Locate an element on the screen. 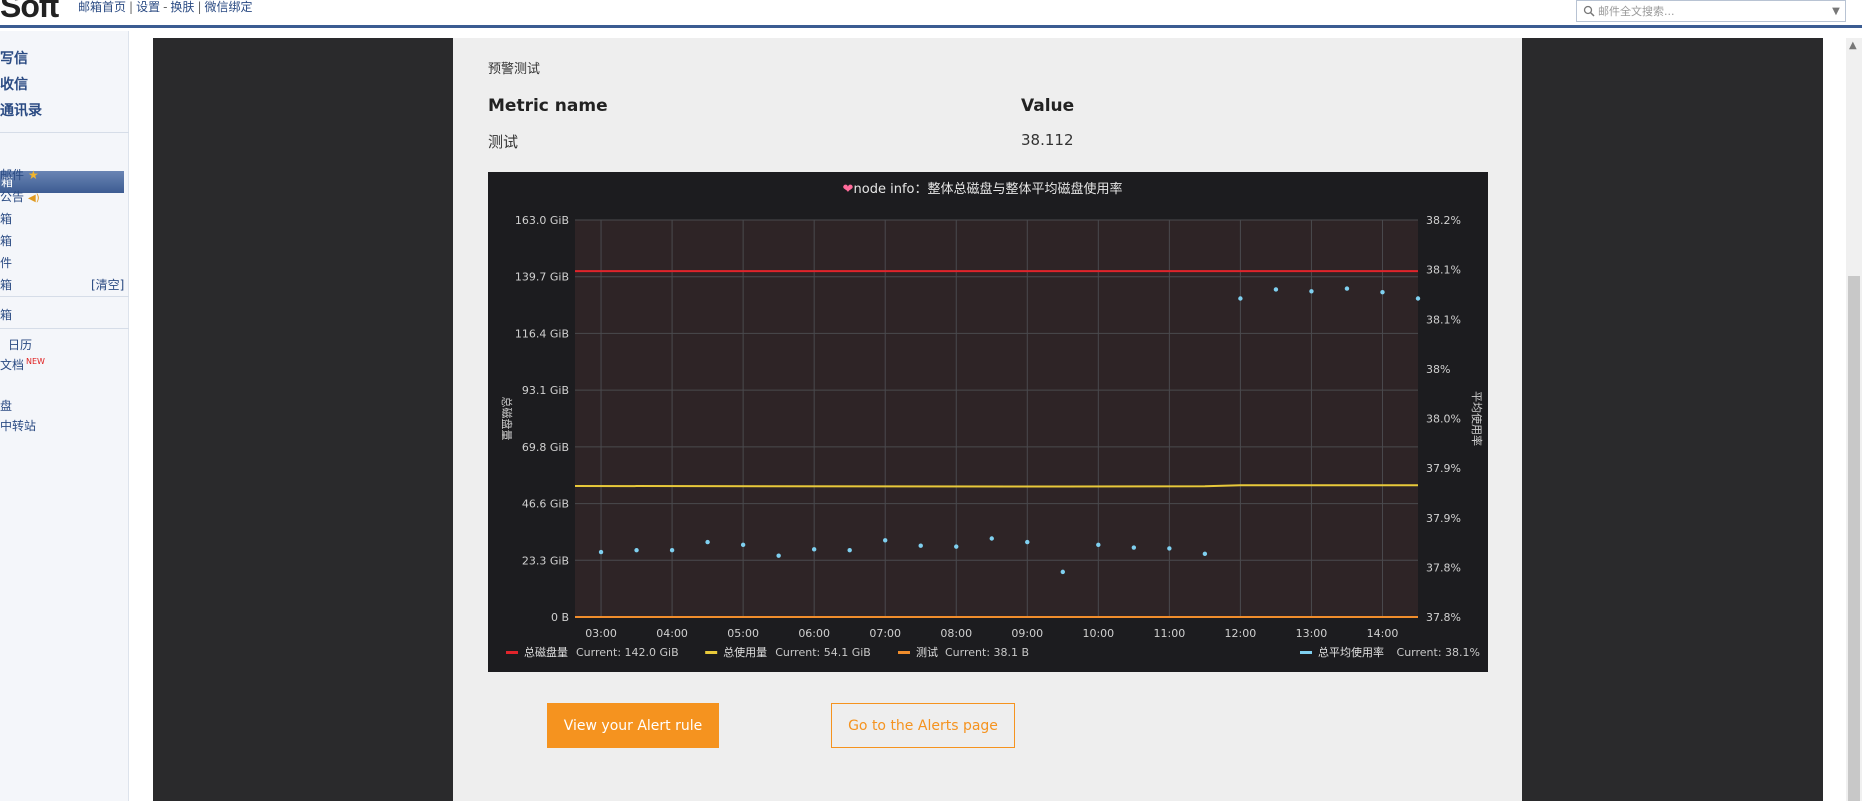  alert-title: 预警测试 is located at coordinates (514, 69).